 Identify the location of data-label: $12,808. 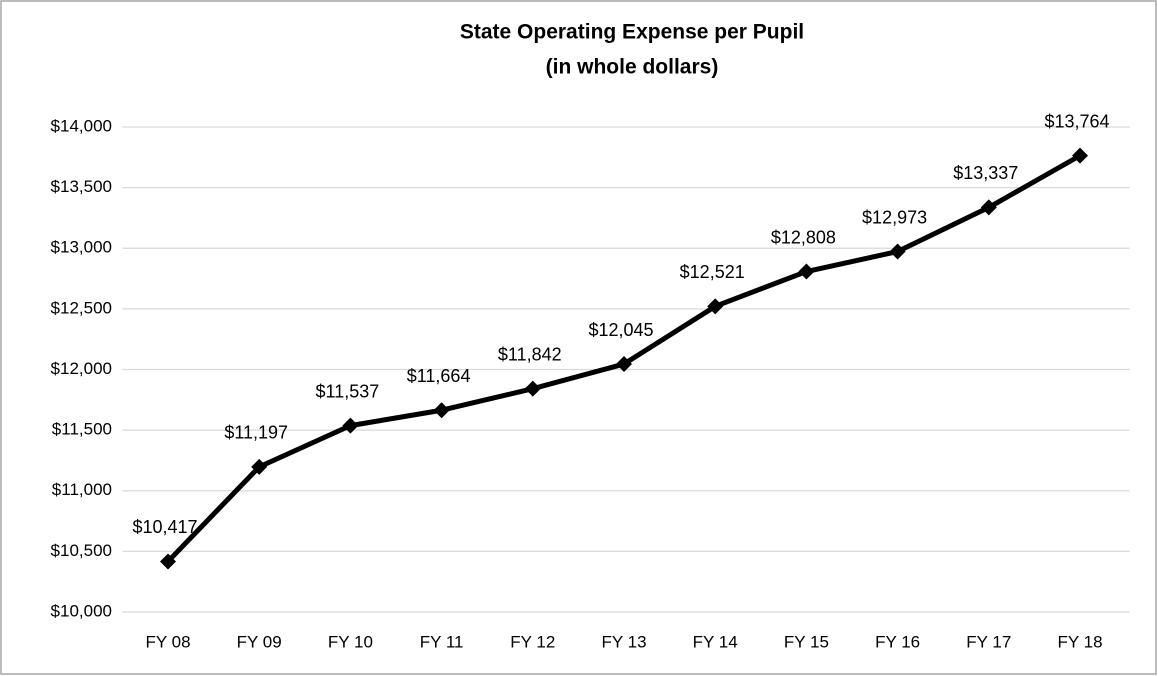
(803, 237).